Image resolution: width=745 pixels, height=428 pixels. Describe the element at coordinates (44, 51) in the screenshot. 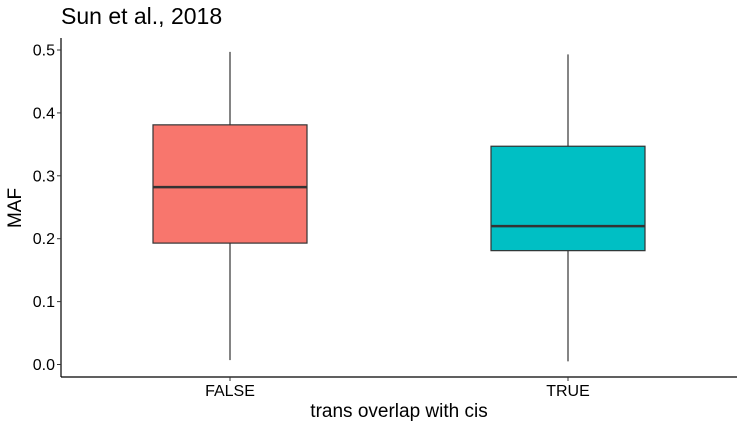

I see `y-tick-label: 0.5` at that location.